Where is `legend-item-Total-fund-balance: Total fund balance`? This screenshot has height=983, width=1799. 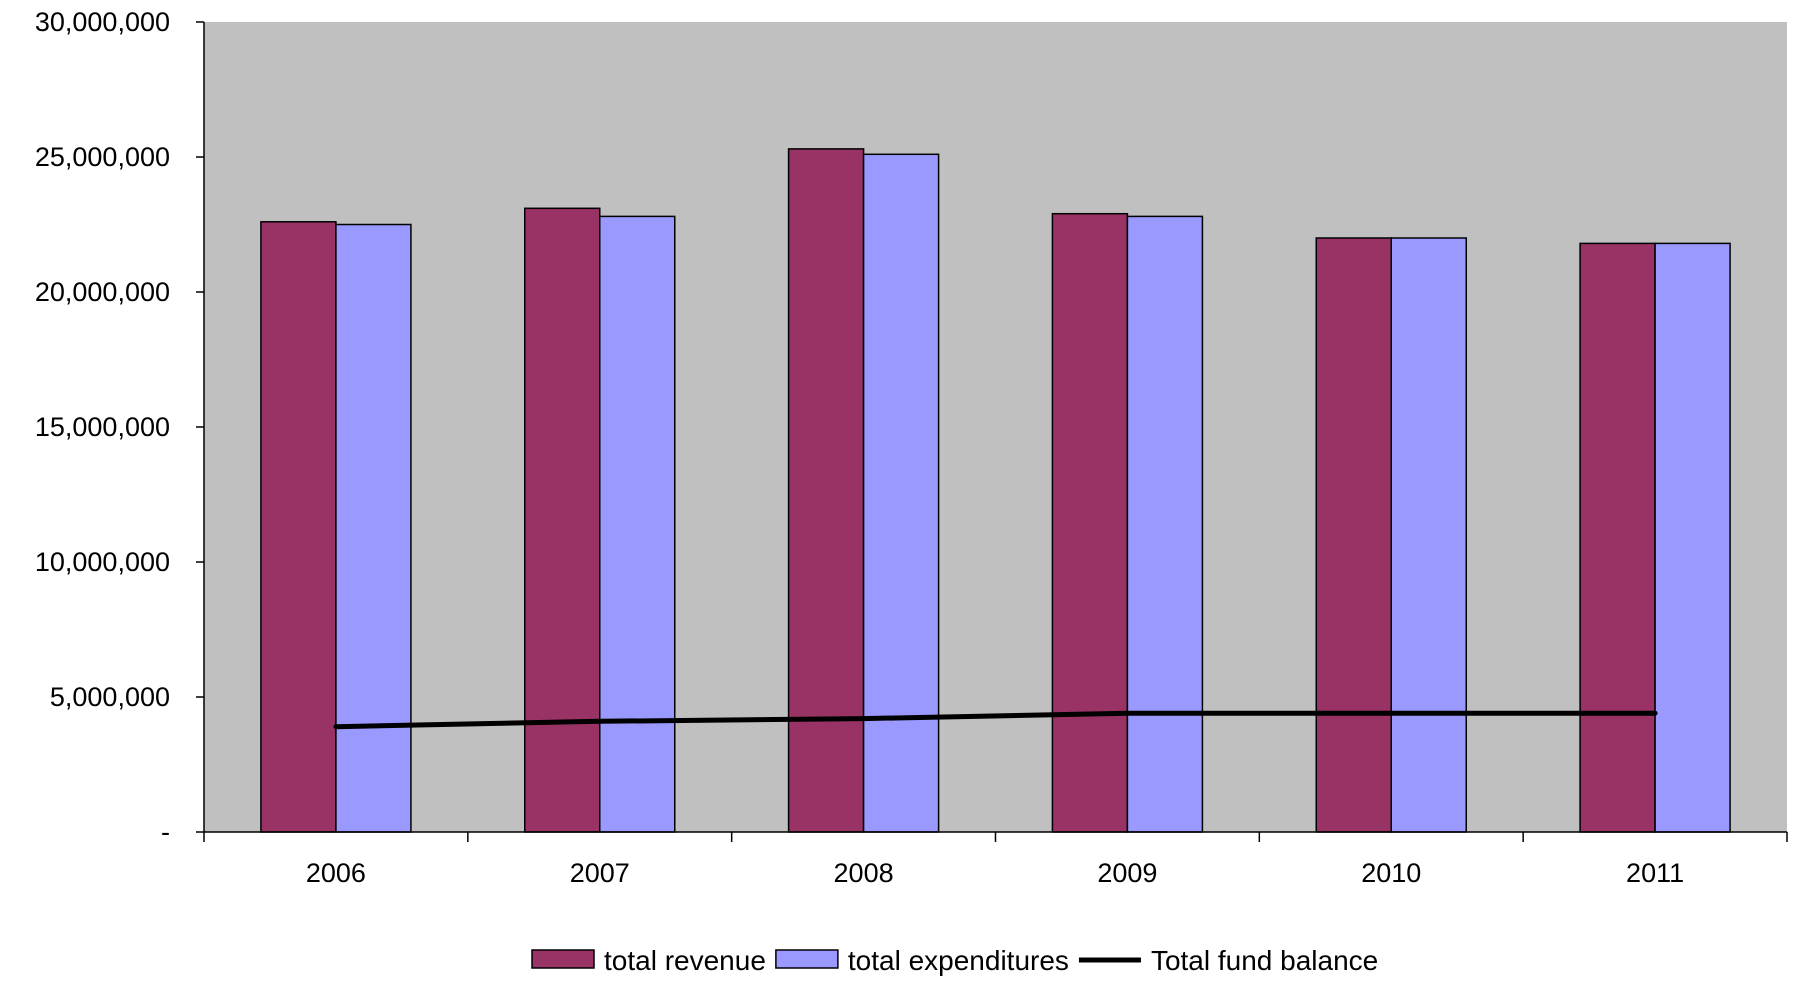
legend-item-Total-fund-balance: Total fund balance is located at coordinates (1228, 960).